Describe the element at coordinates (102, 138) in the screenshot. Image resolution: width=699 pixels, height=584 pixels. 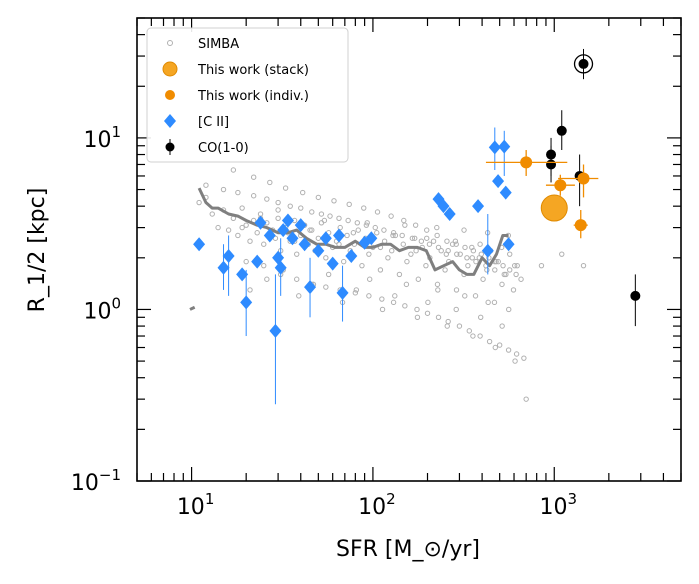
I see `y-tick-label: 10¹` at that location.